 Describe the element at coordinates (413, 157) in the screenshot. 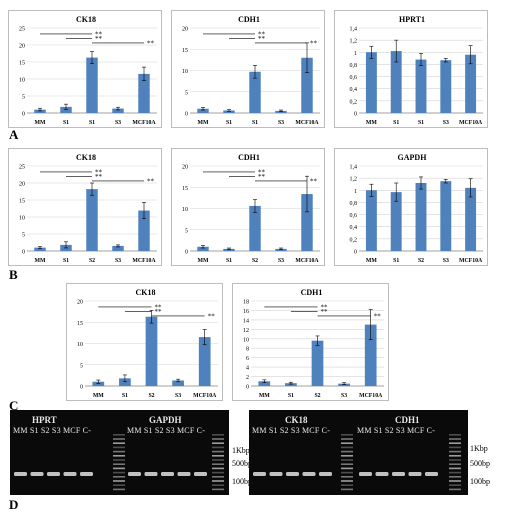

I see `chart-title: GAPDH` at that location.